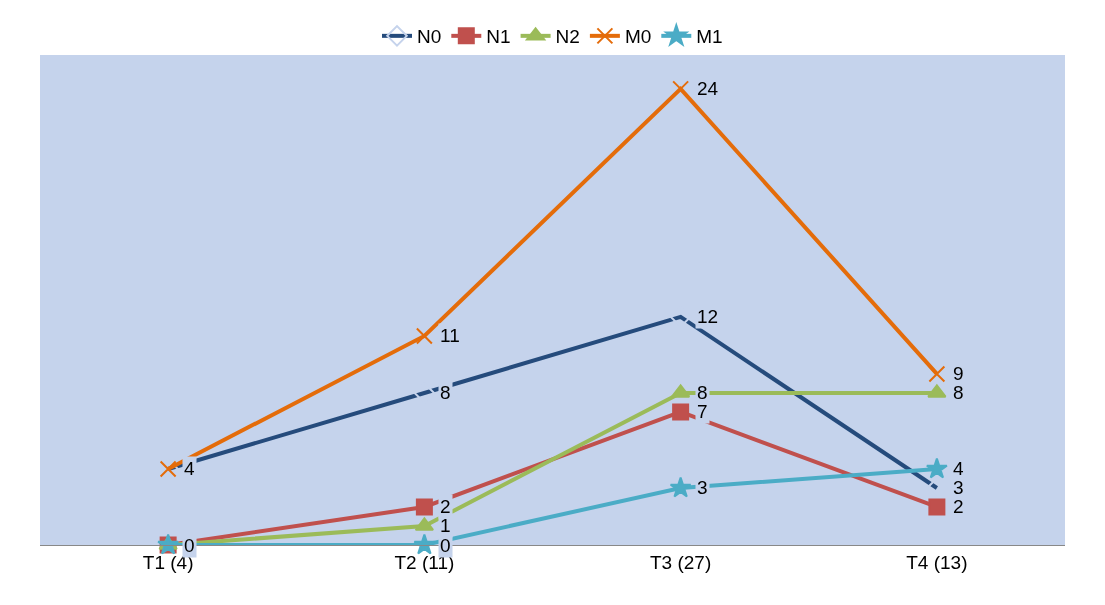  What do you see at coordinates (702, 411) in the screenshot?
I see `data-label: 7` at bounding box center [702, 411].